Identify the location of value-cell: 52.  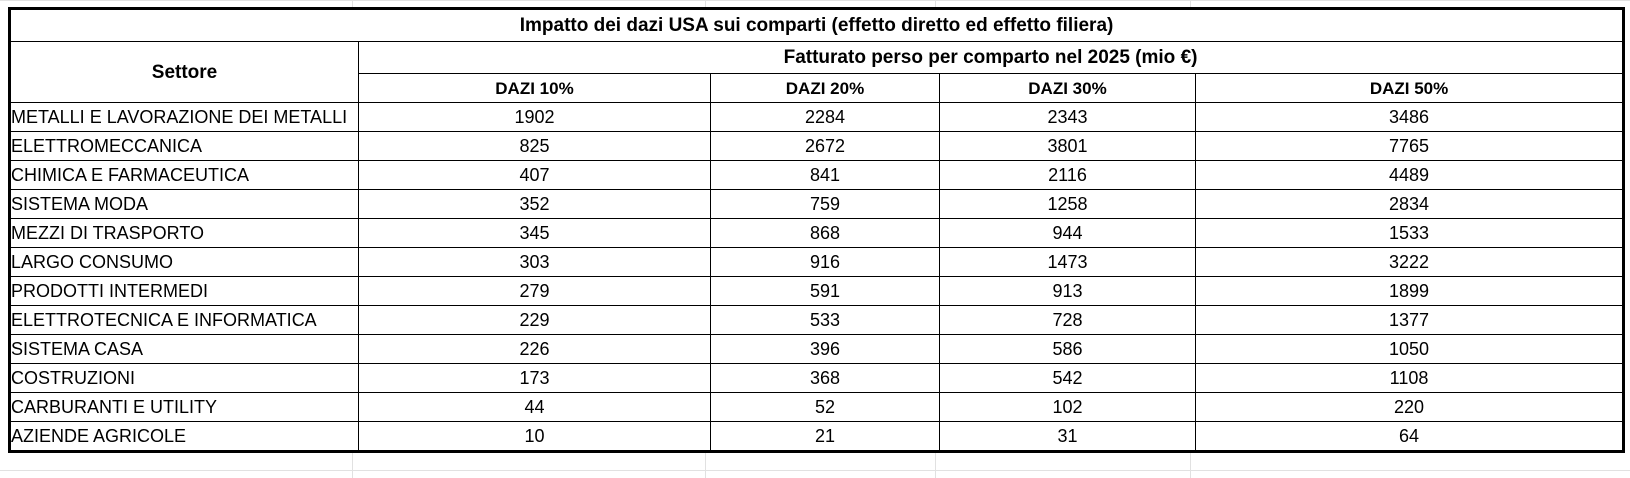
(825, 407).